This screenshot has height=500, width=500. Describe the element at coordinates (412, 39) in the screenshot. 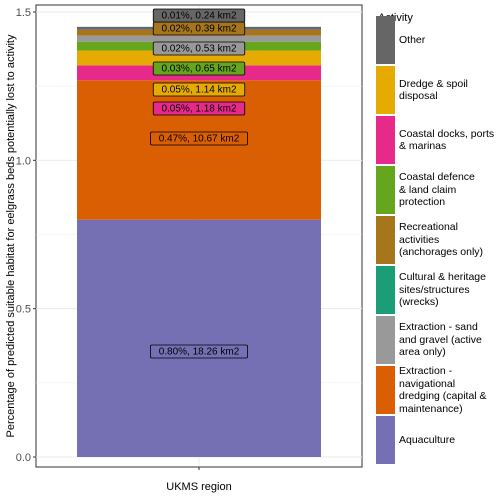

I see `legend-label: Other` at that location.